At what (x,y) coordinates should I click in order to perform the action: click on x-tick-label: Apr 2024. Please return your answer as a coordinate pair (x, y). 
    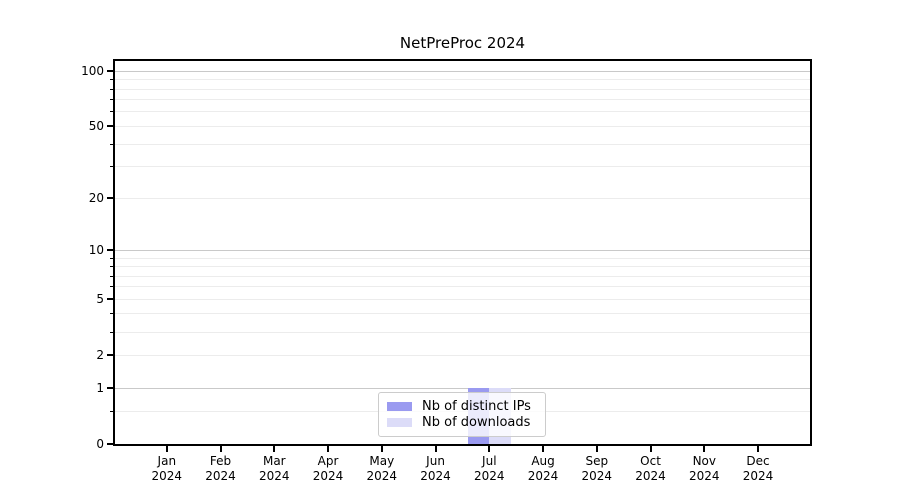
    Looking at the image, I should click on (328, 469).